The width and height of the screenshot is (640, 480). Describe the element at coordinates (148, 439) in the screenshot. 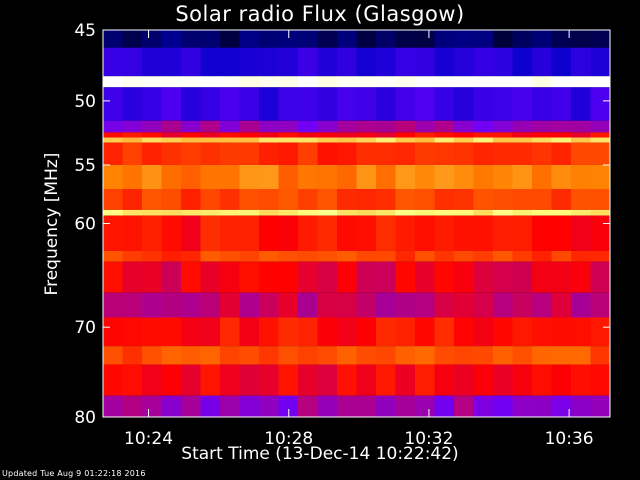

I see `x-tick-label: 10:24` at that location.